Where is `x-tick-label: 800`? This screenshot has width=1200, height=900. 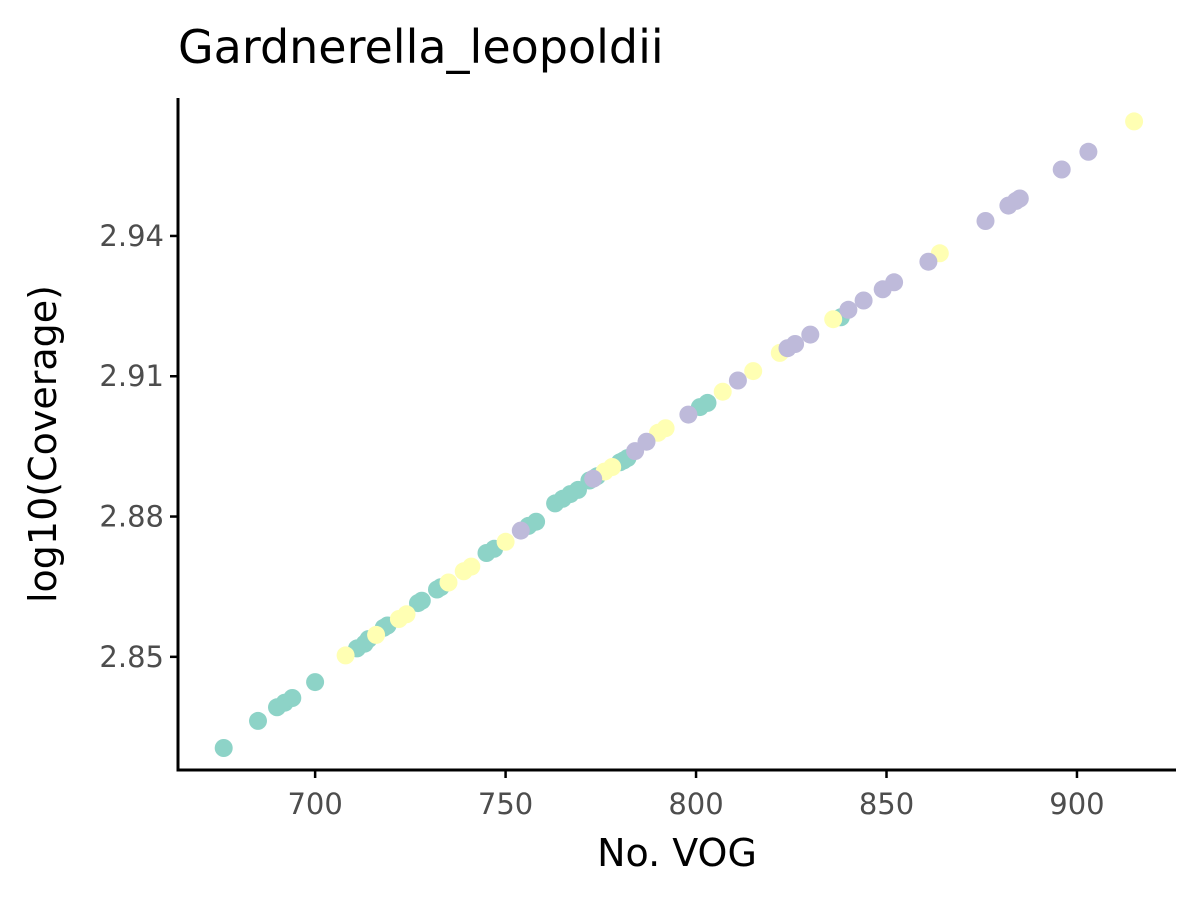 x-tick-label: 800 is located at coordinates (695, 804).